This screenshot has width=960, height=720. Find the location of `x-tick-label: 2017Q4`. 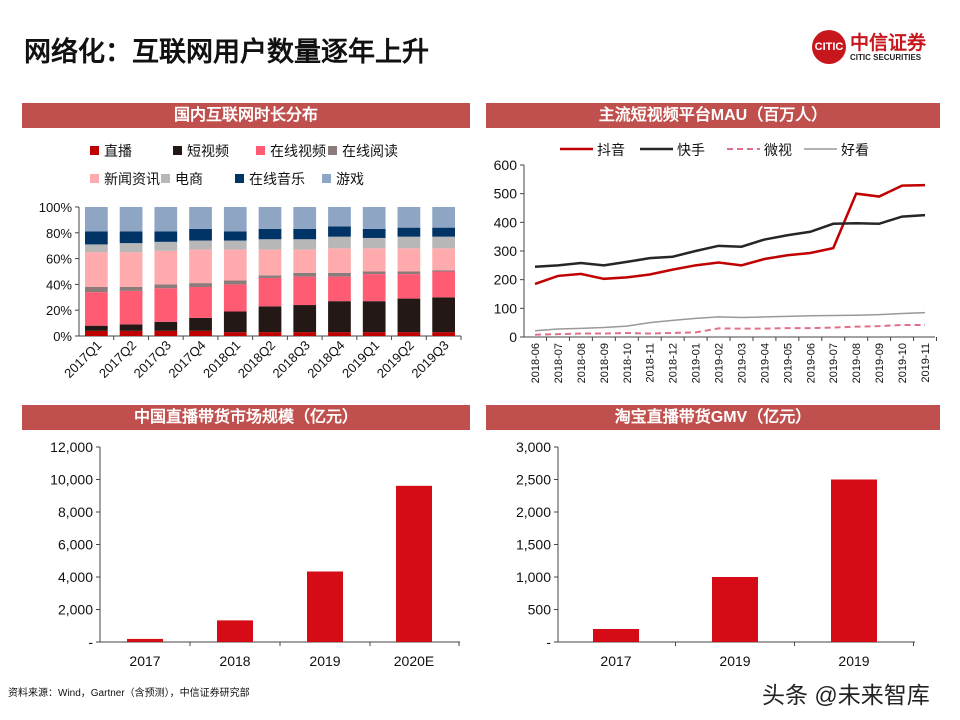

x-tick-label: 2017Q4 is located at coordinates (186, 359).